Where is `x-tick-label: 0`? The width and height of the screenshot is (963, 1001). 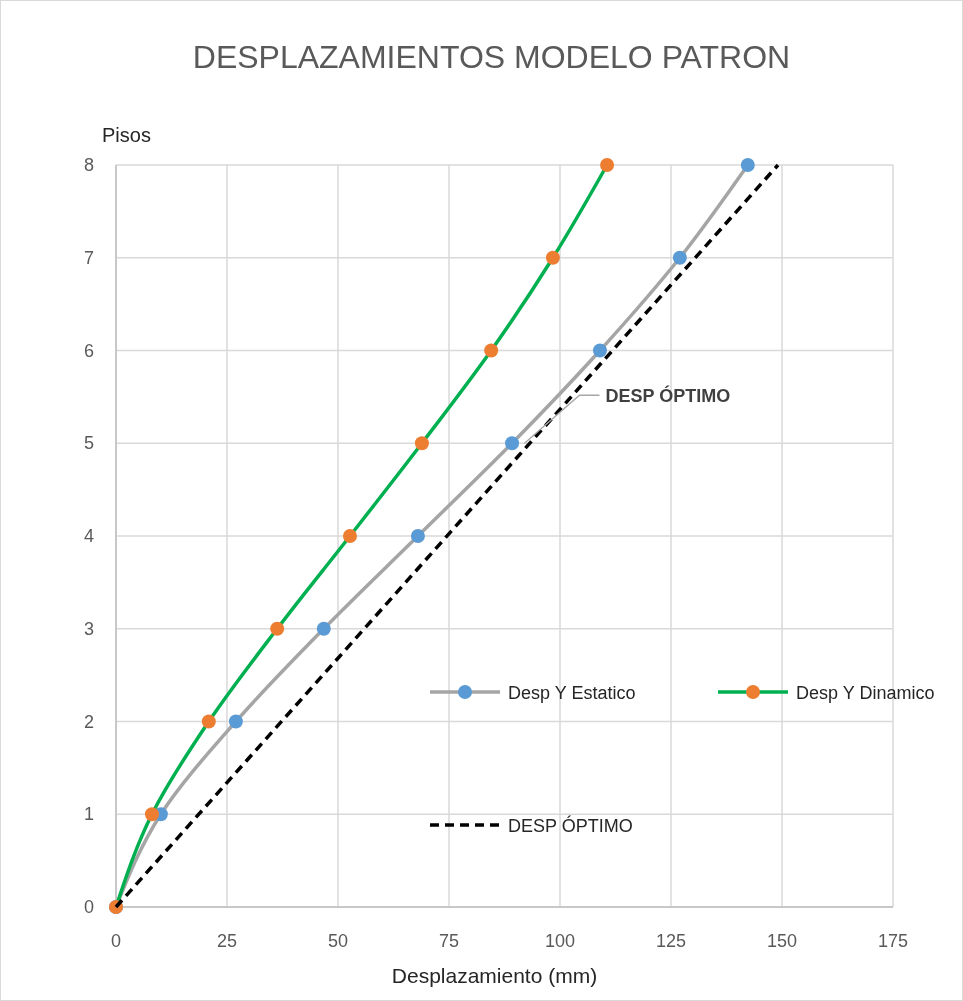 x-tick-label: 0 is located at coordinates (116, 941).